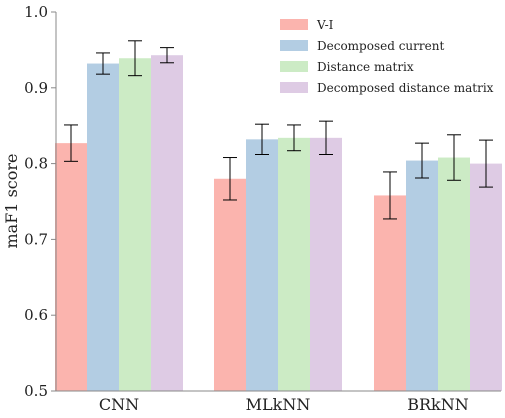 The height and width of the screenshot is (418, 505). What do you see at coordinates (365, 67) in the screenshot?
I see `legend-label-3: Distance matrix` at bounding box center [365, 67].